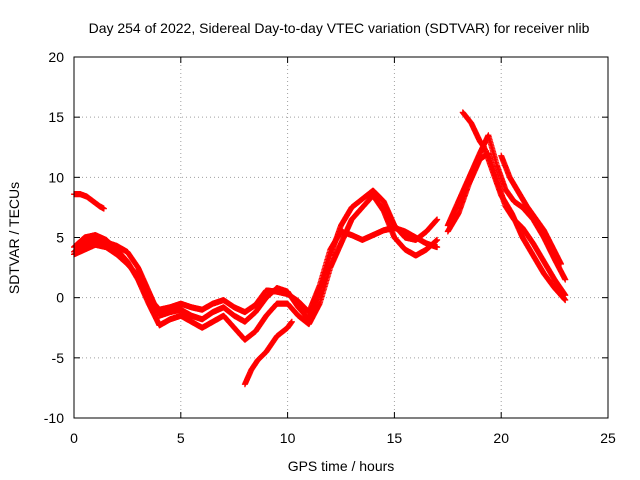 This screenshot has width=640, height=480. What do you see at coordinates (268, 353) in the screenshot?
I see `series-dip-segment` at bounding box center [268, 353].